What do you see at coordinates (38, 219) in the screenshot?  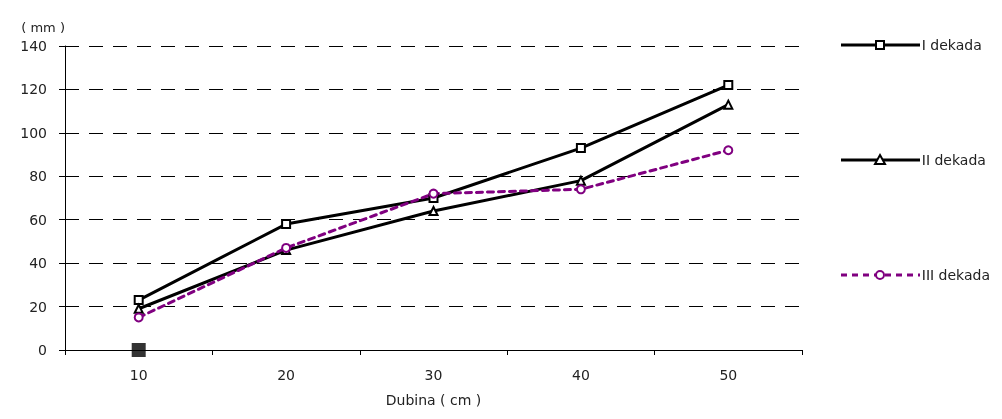 I see `y-tick-label: 60` at bounding box center [38, 219].